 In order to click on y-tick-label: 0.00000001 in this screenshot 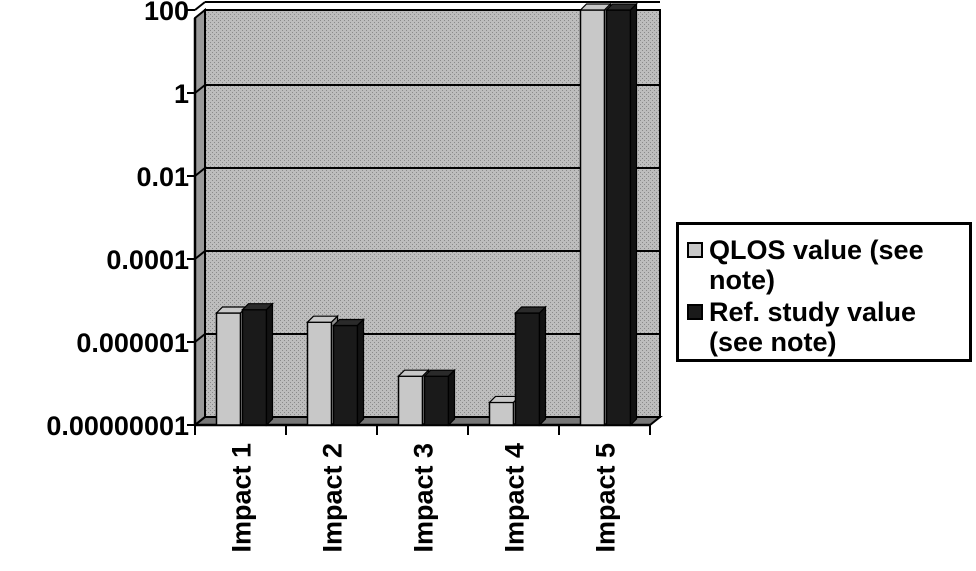, I will do `click(117, 426)`.